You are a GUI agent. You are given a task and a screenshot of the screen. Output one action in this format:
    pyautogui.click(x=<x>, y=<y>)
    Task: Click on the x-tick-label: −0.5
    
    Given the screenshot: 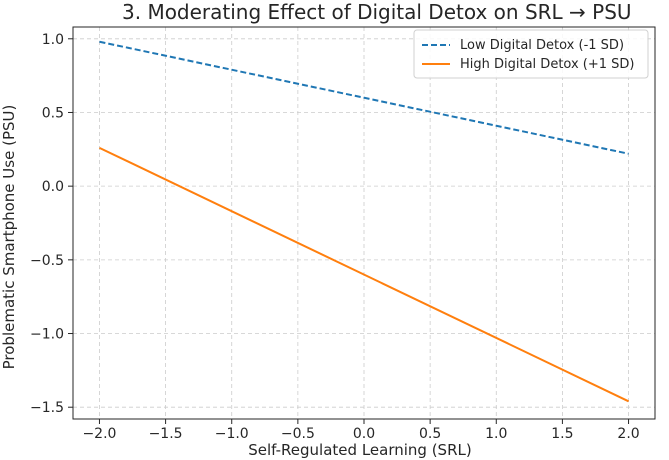 What is the action you would take?
    pyautogui.click(x=298, y=434)
    